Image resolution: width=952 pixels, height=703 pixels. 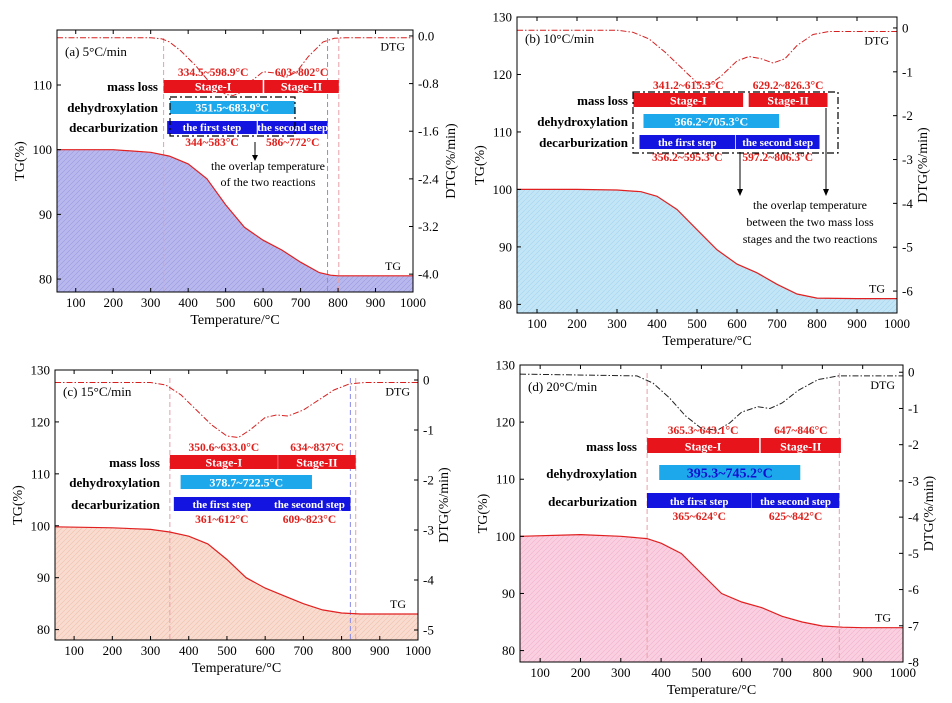 What do you see at coordinates (577, 323) in the screenshot?
I see `x-tick-label: 200` at bounding box center [577, 323].